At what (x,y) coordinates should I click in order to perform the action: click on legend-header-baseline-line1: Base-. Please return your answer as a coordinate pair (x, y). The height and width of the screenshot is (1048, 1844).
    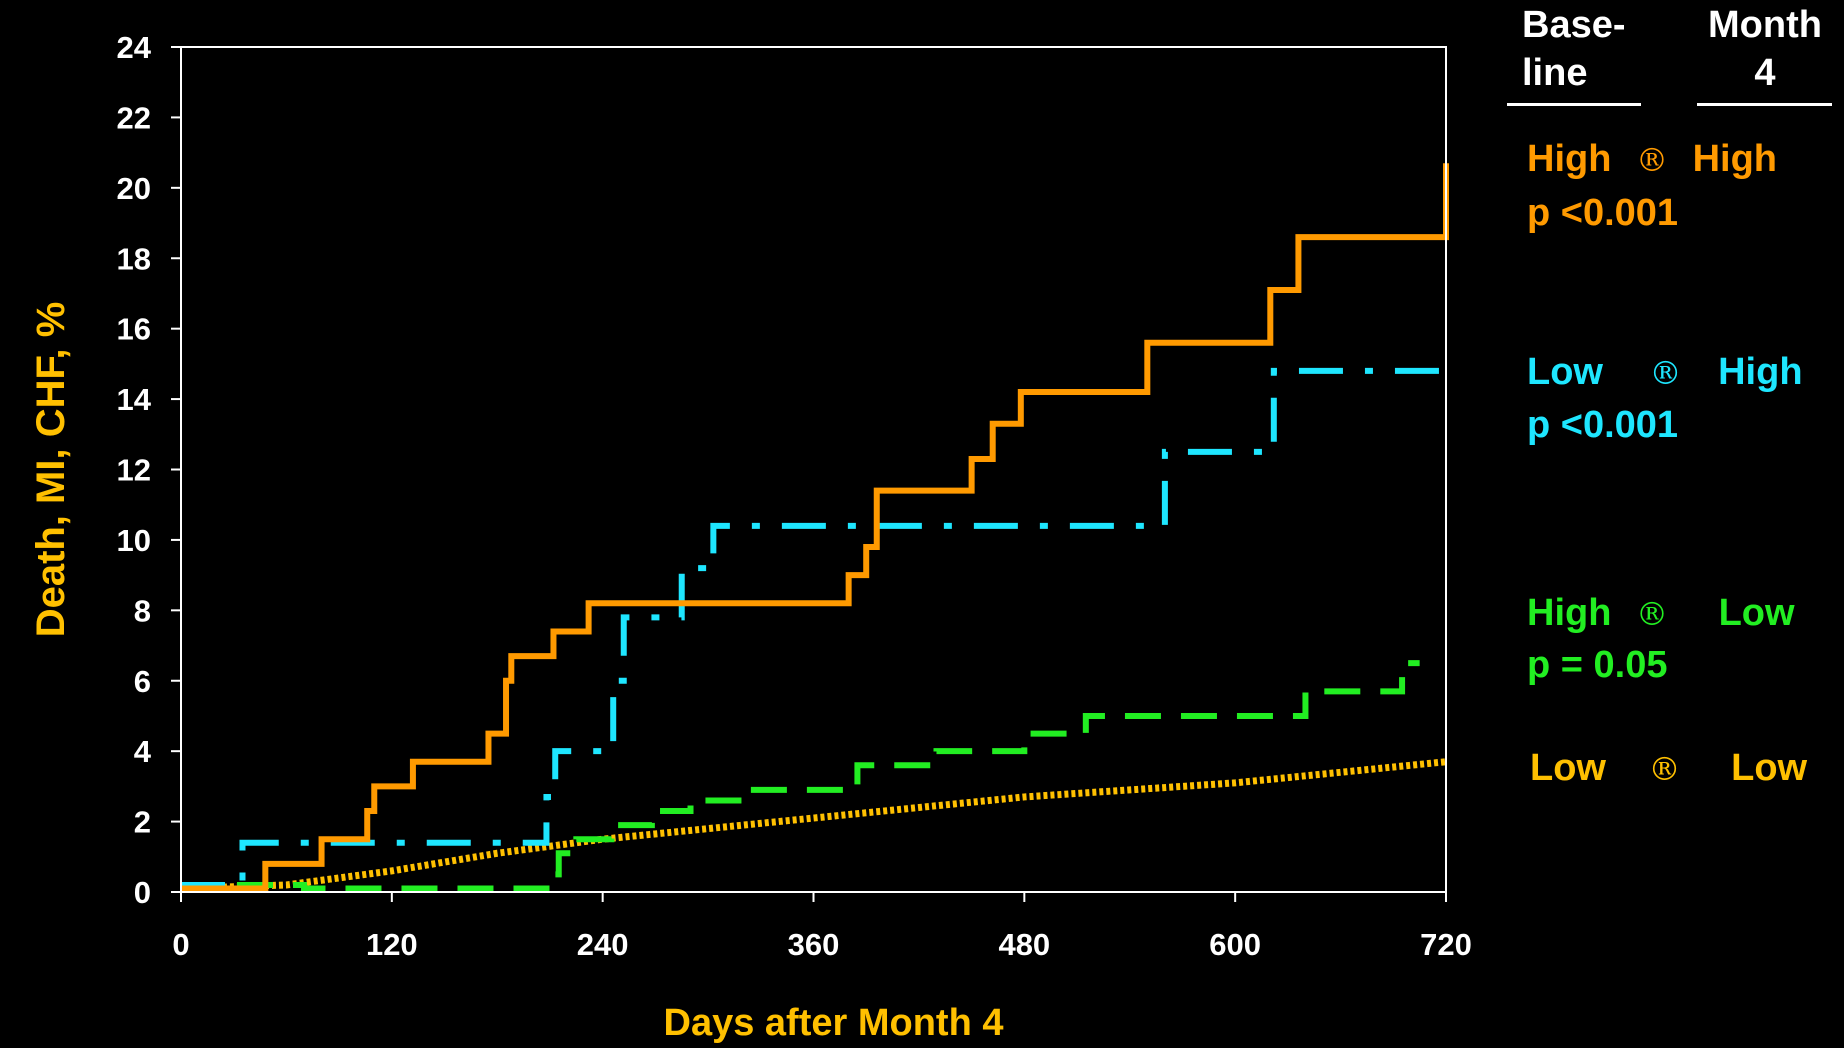
    Looking at the image, I should click on (1574, 25).